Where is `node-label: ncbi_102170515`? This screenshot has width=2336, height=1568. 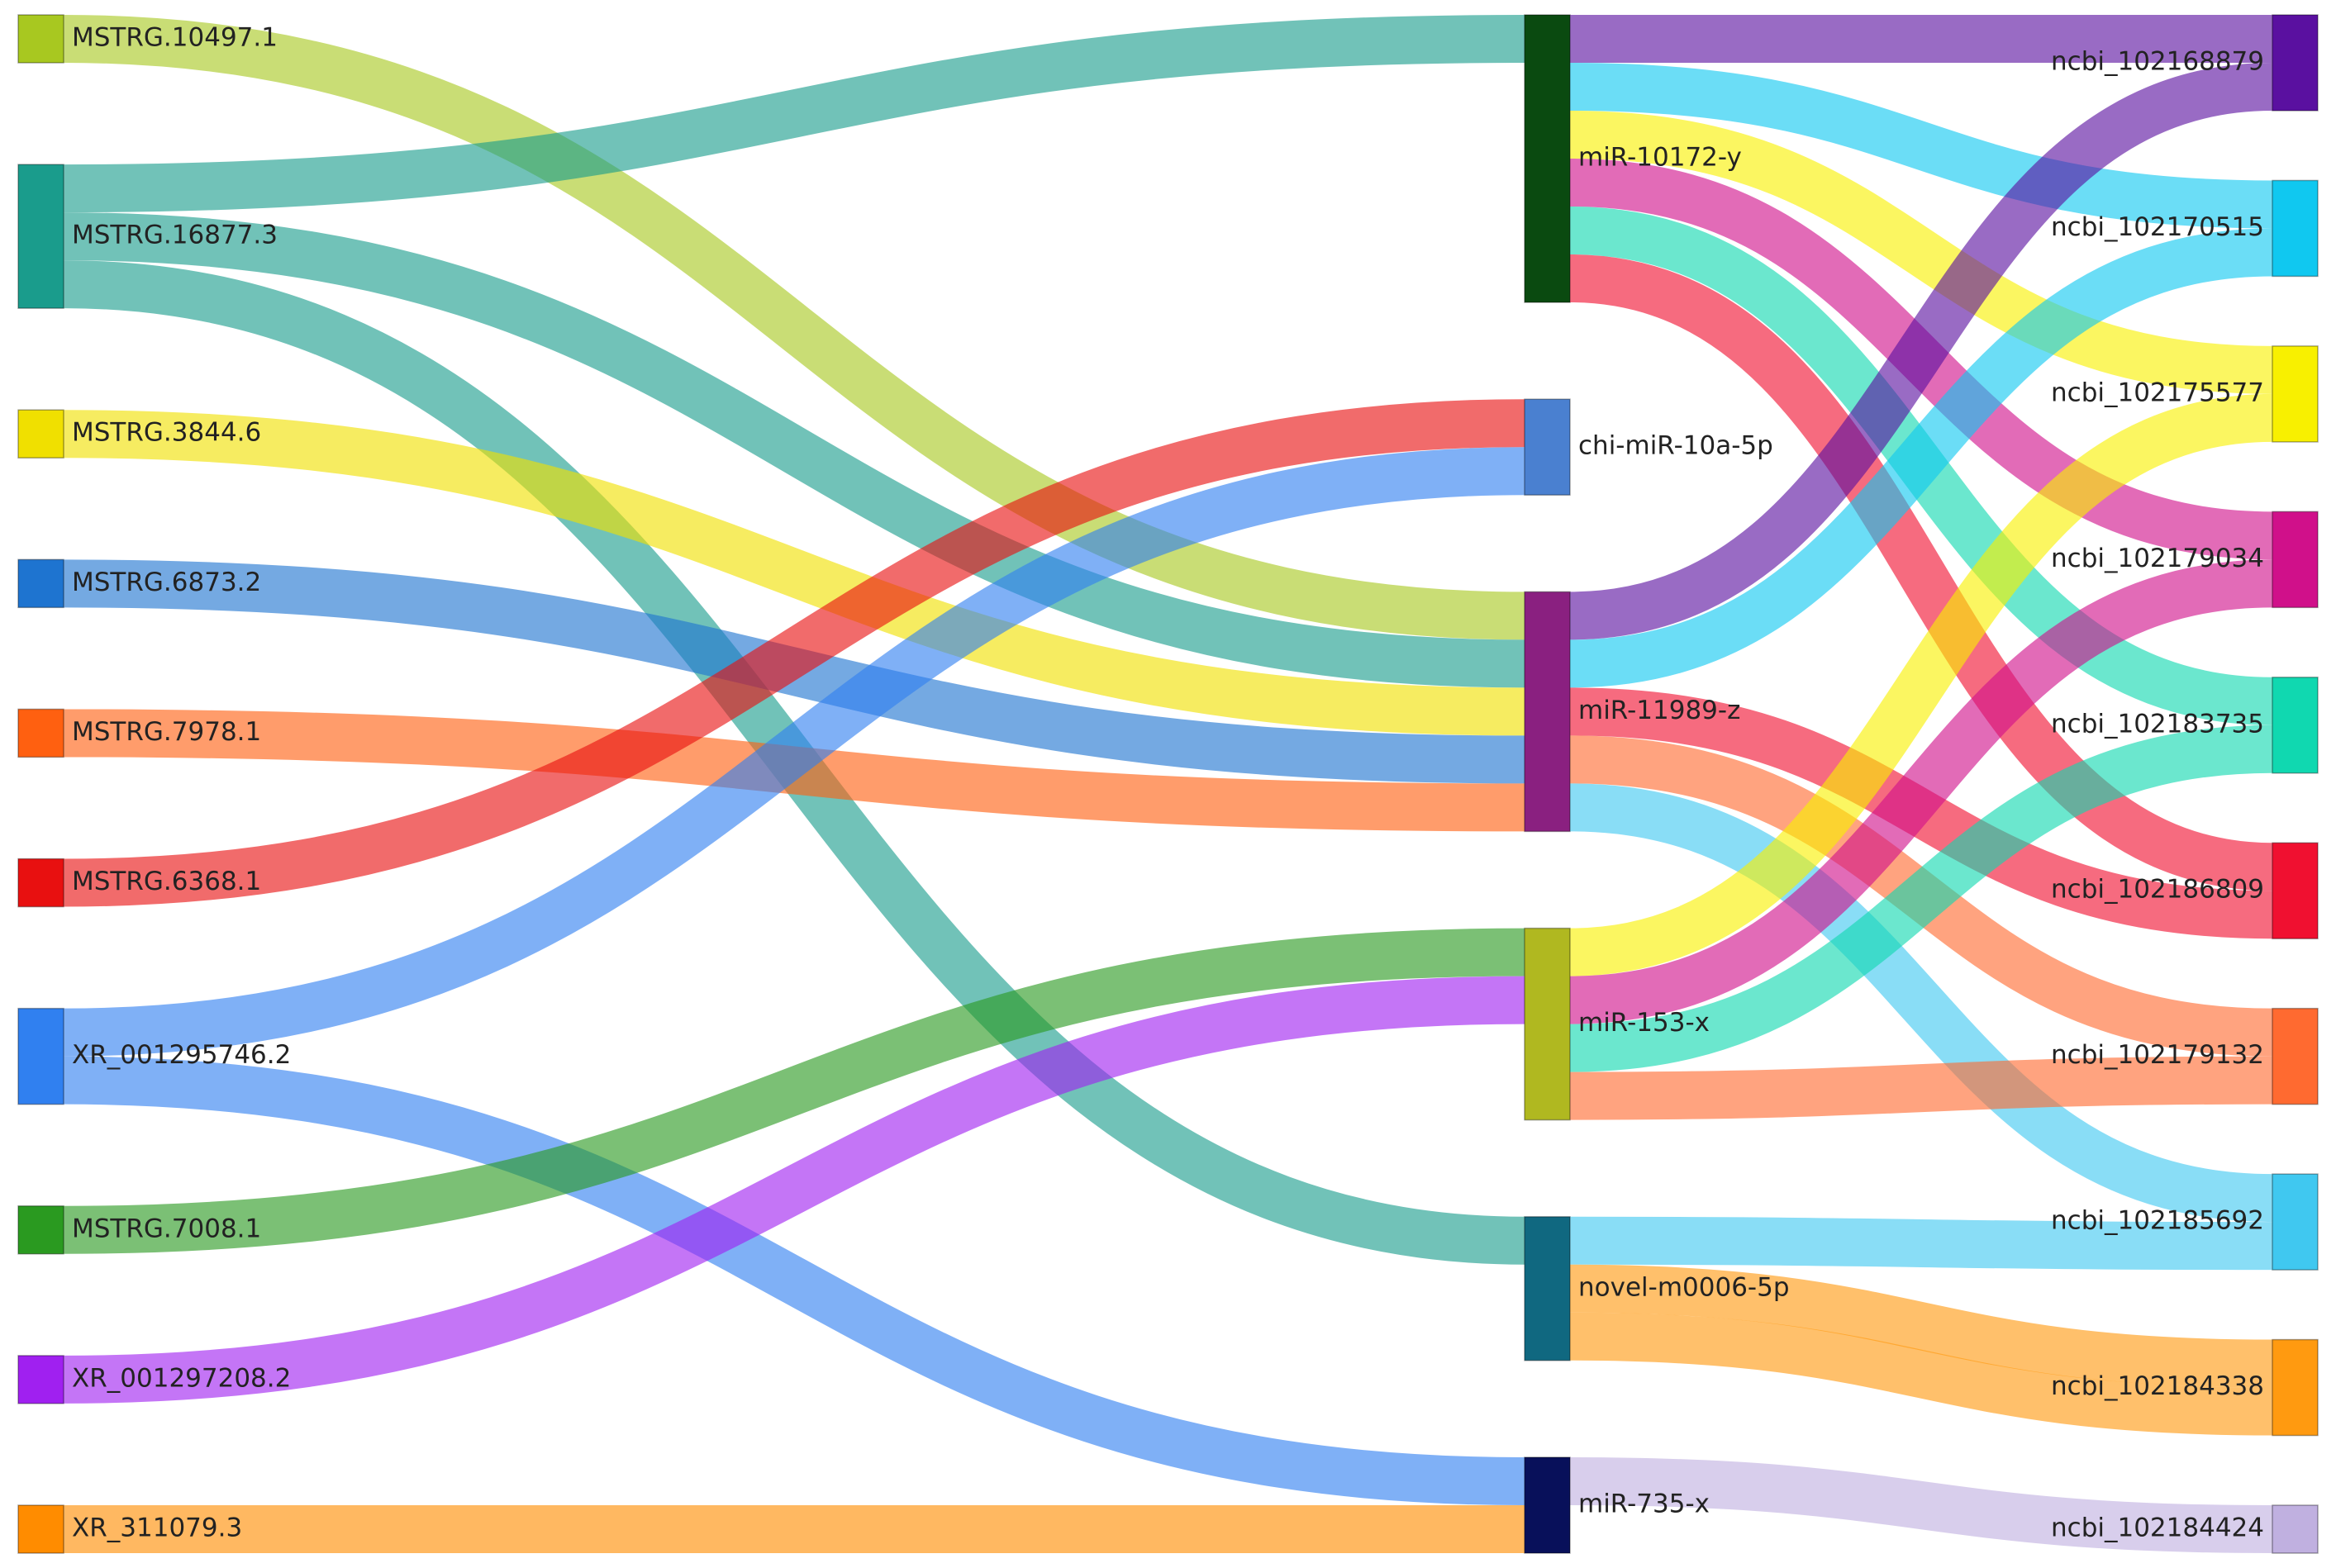
node-label: ncbi_102170515 is located at coordinates (2157, 227).